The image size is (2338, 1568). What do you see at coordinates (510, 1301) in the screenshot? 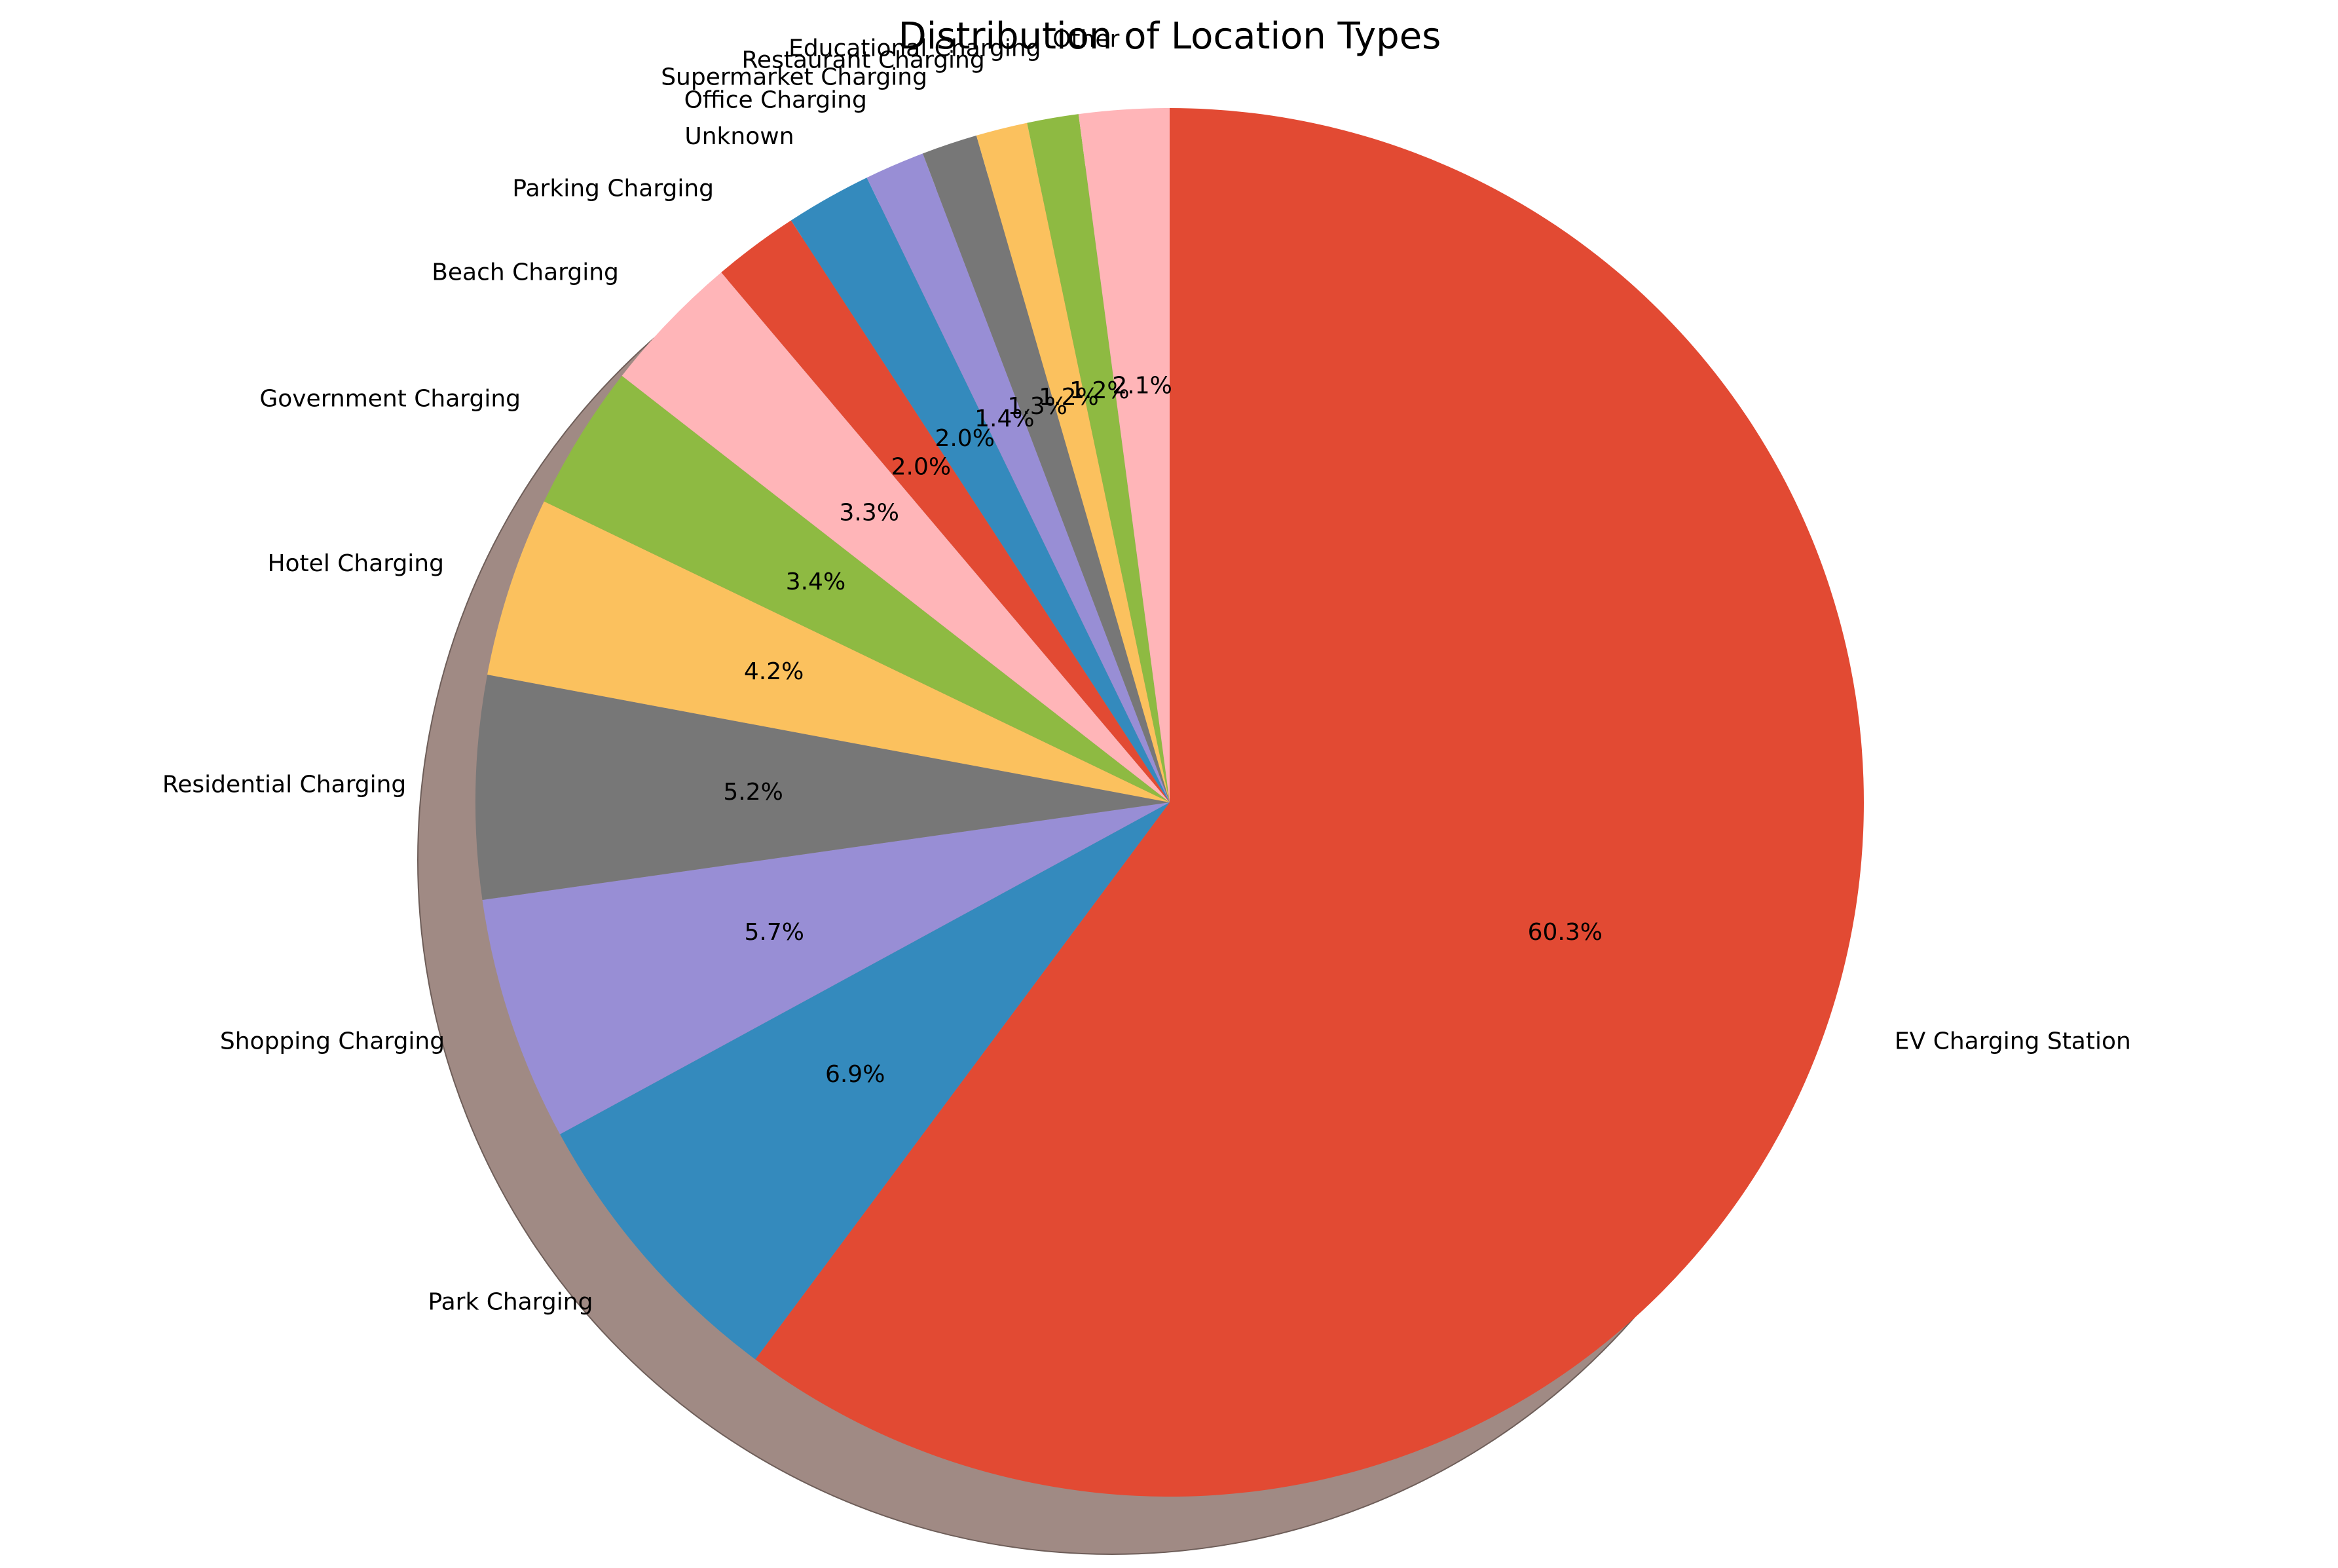
I see `slice-label: Park Charging` at bounding box center [510, 1301].